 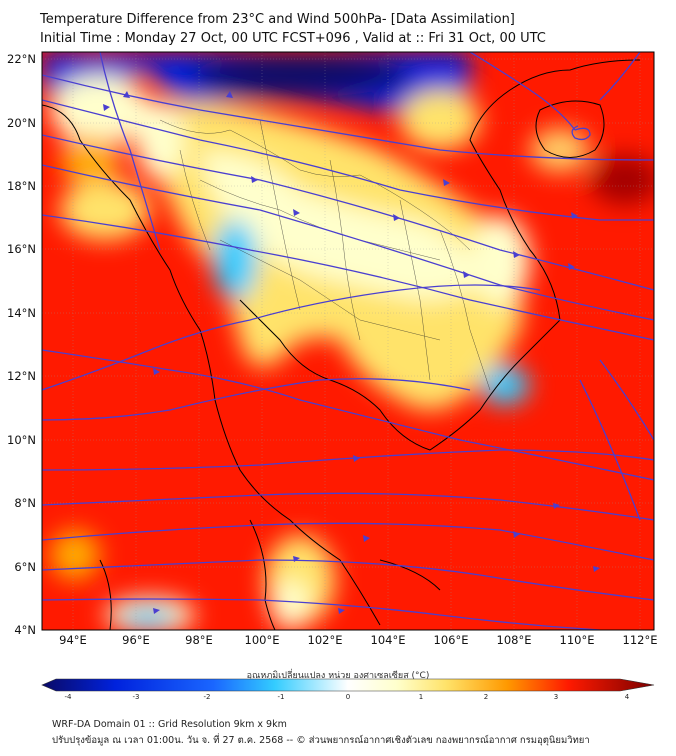 What do you see at coordinates (577, 640) in the screenshot?
I see `lon-label-110e: 110°E` at bounding box center [577, 640].